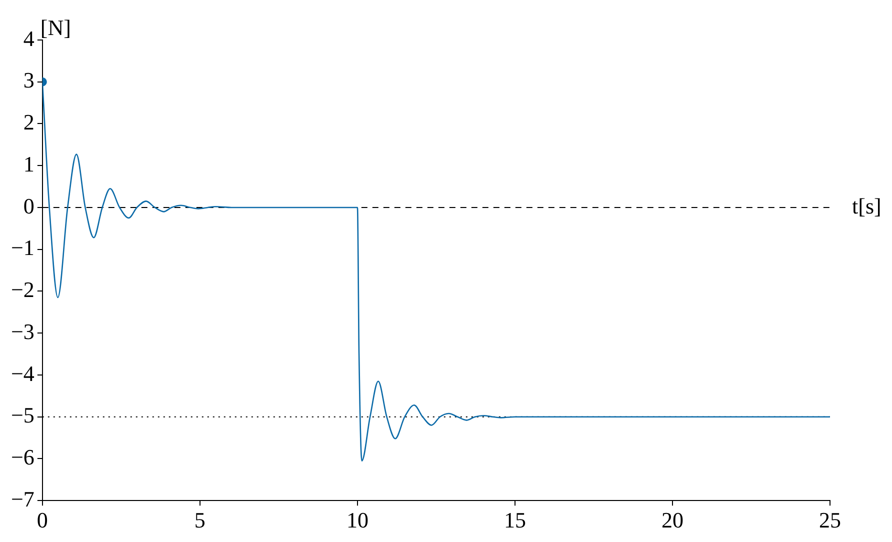 This screenshot has height=542, width=892. I want to click on y-tick-label: 0, so click(28, 205).